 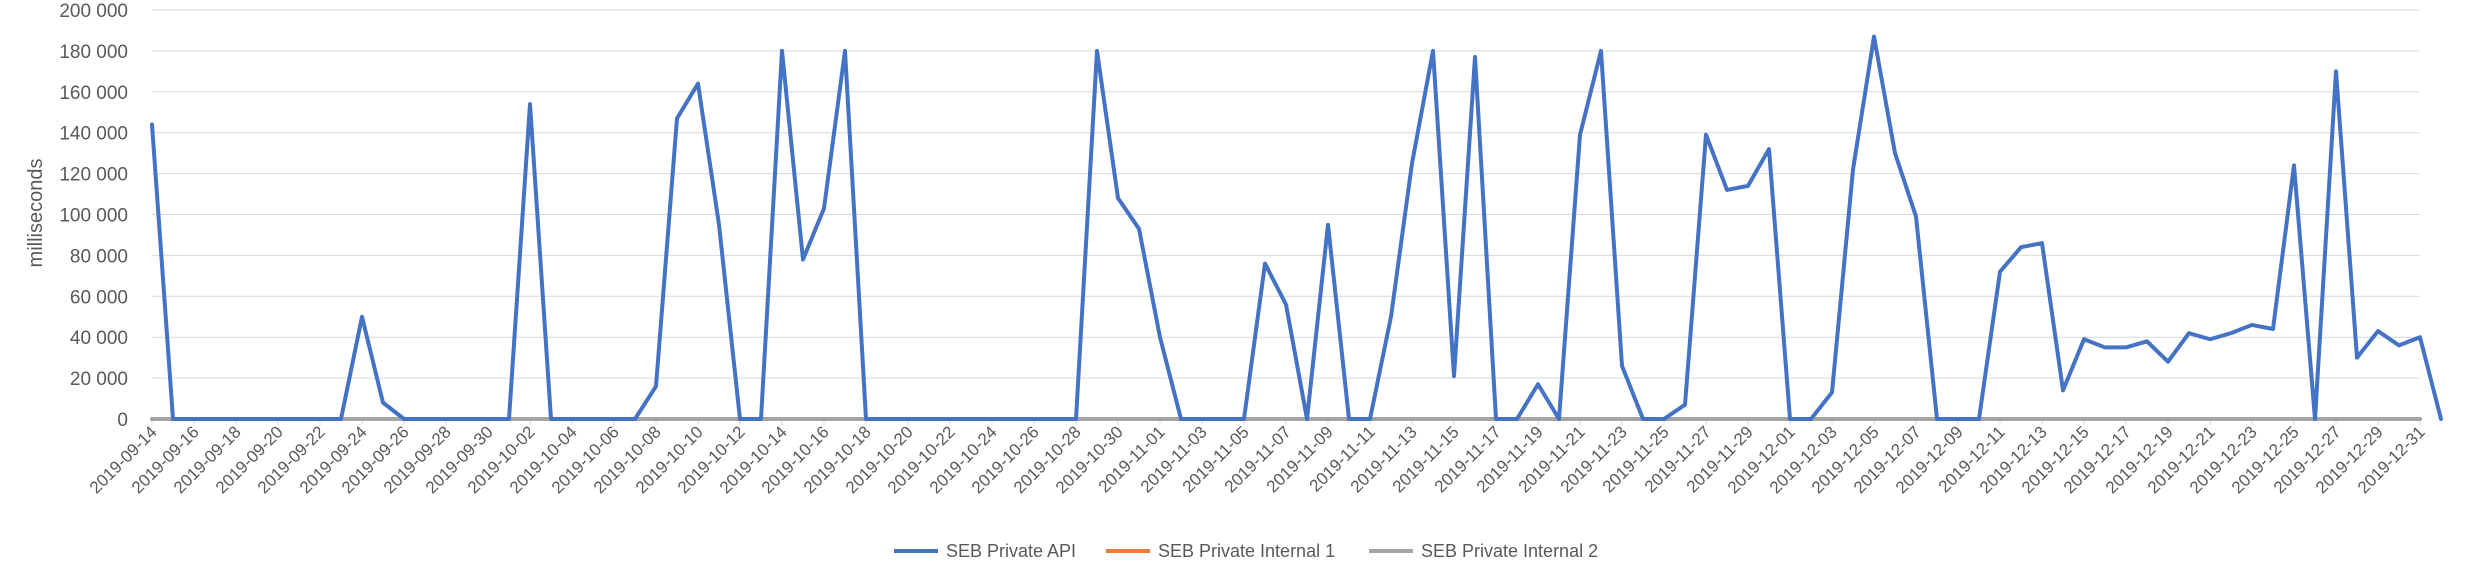 I want to click on legend-label: SEB Private Internal 1, so click(x=1246, y=551).